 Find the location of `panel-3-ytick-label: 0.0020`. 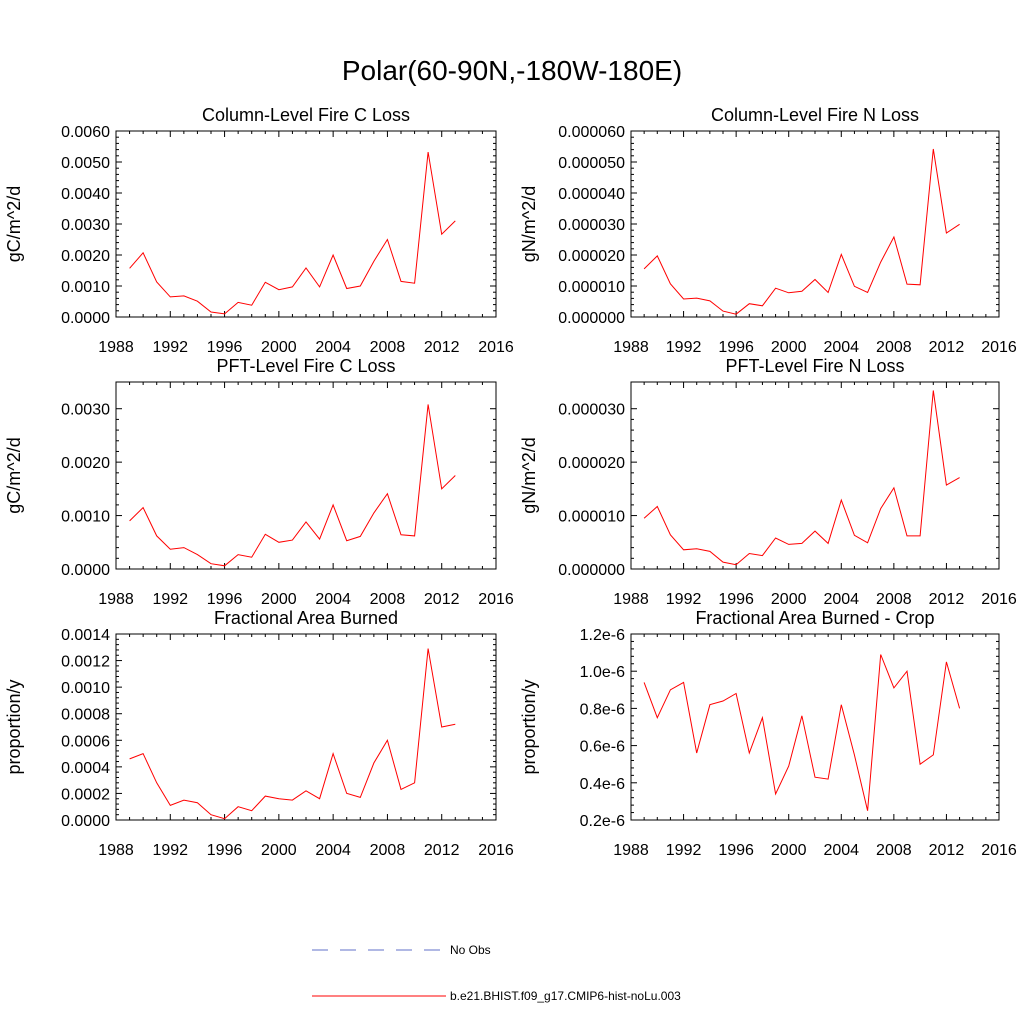

panel-3-ytick-label: 0.0020 is located at coordinates (85, 463).